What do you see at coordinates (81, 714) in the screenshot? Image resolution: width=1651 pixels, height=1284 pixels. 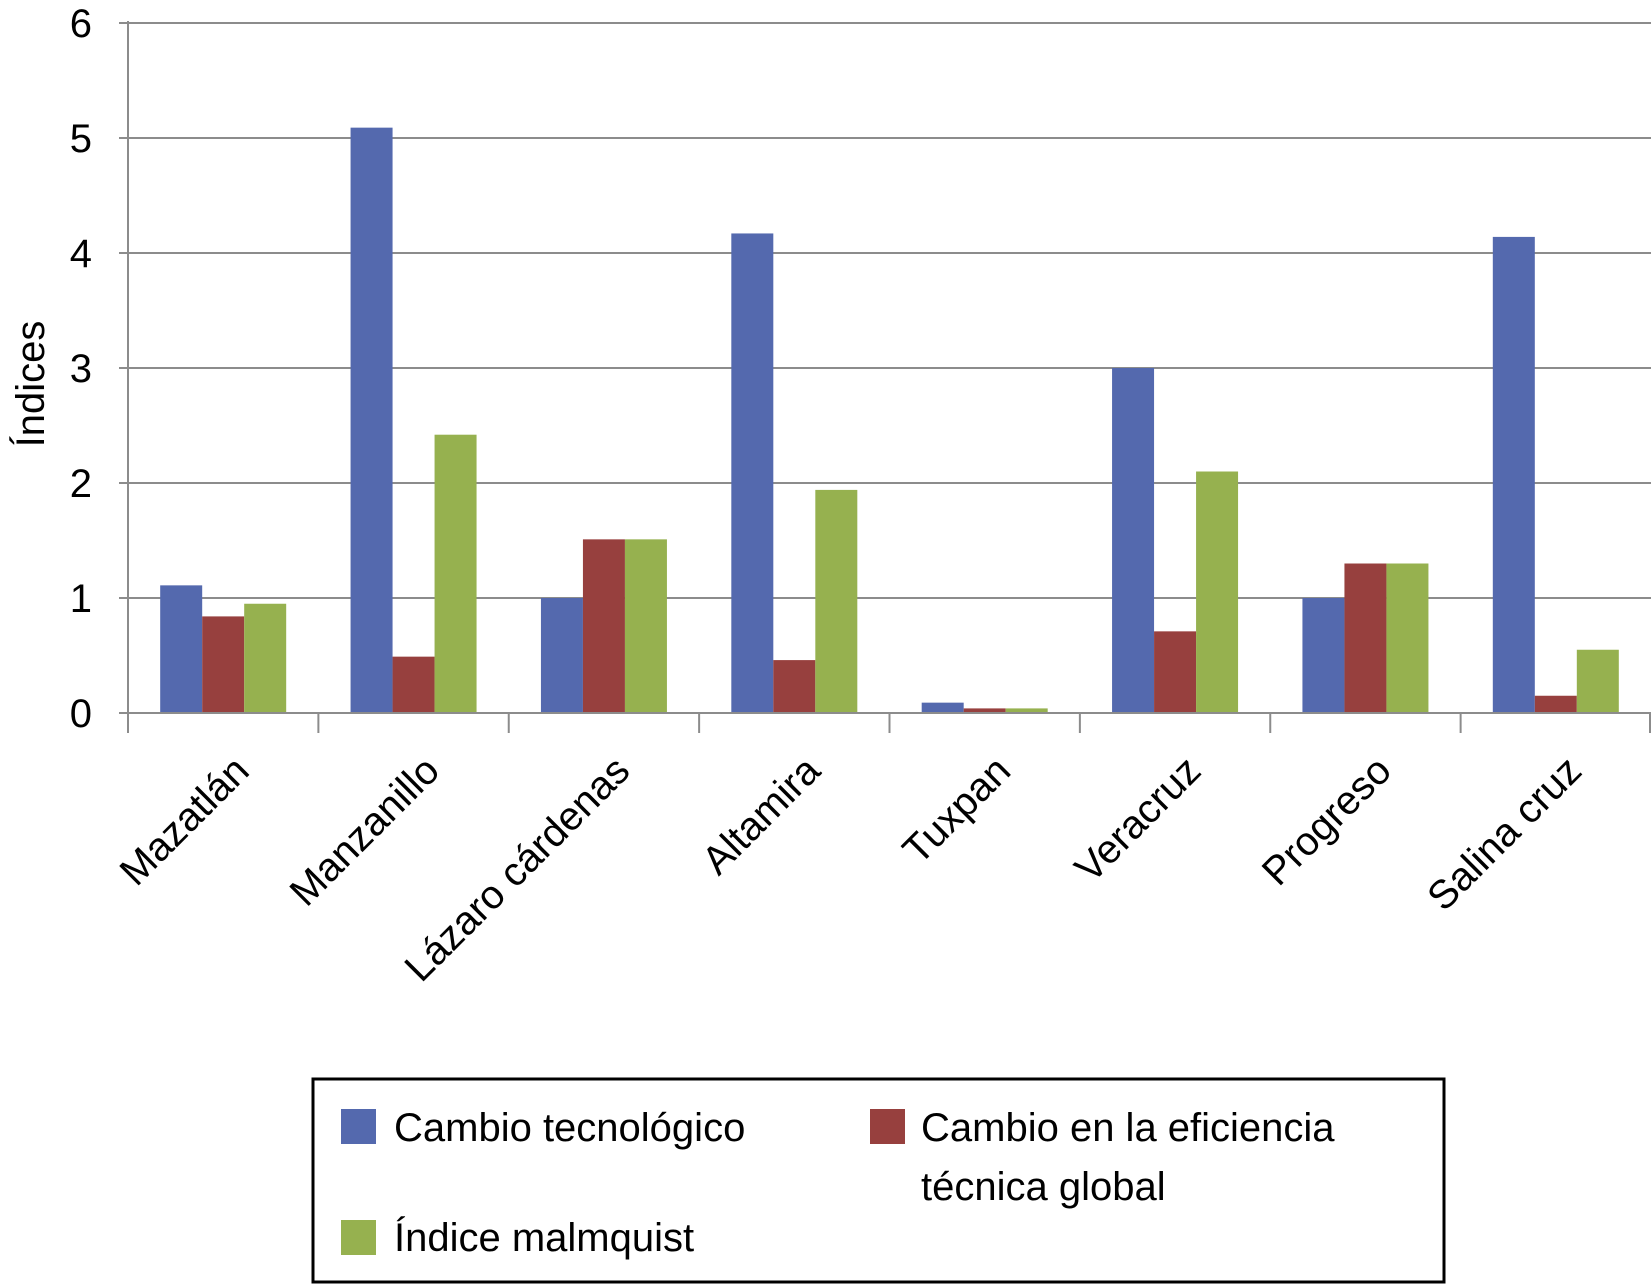 I see `y-tick-label: 0` at bounding box center [81, 714].